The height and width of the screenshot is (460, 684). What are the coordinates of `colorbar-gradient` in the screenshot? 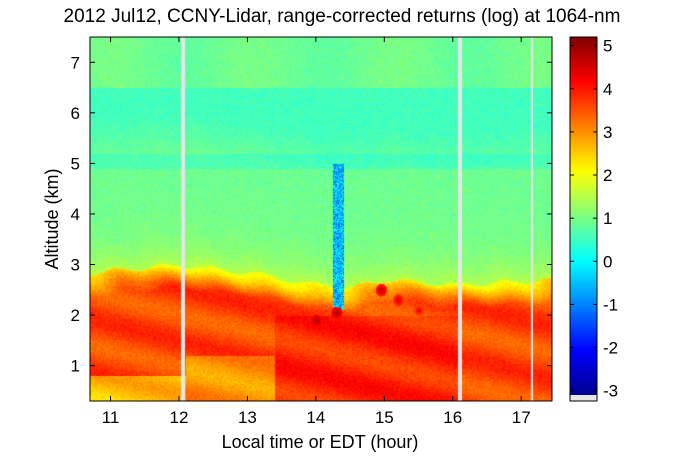 It's located at (583, 216).